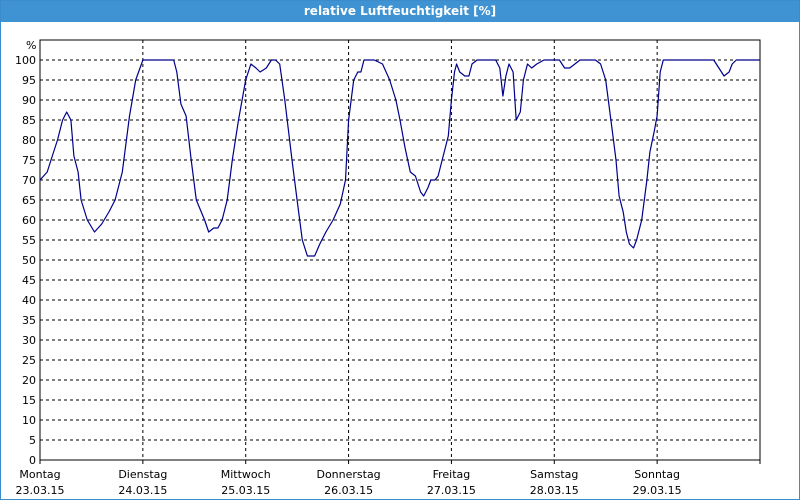 The height and width of the screenshot is (500, 800). I want to click on y-tick-label: 45, so click(29, 280).